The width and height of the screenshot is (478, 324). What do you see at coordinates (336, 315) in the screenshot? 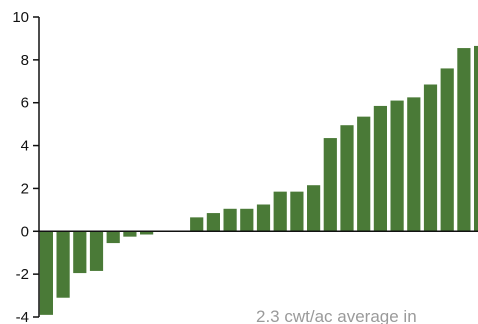
I see `average-annotation: 2.3 cwt/ac average in` at bounding box center [336, 315].